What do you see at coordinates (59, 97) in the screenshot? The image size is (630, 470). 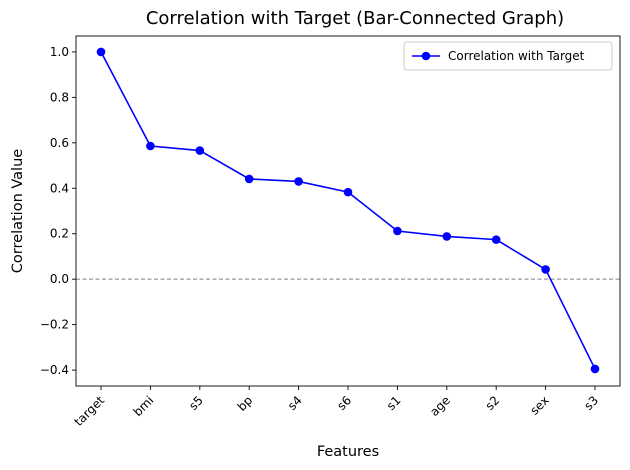 I see `y-tick-label: 0.8` at bounding box center [59, 97].